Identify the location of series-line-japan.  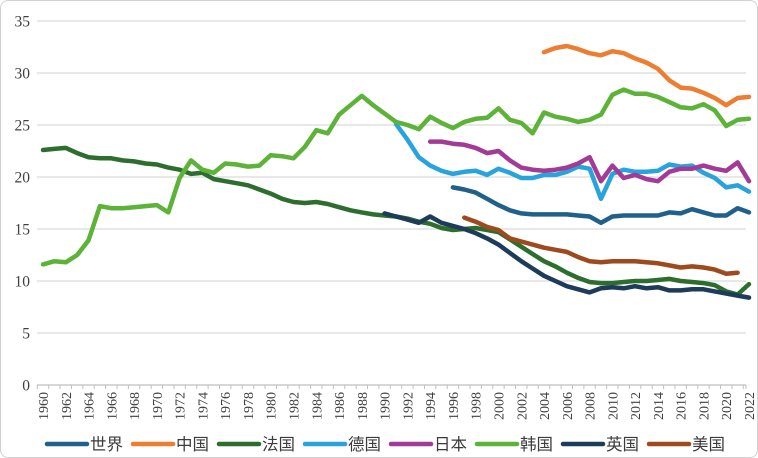
(589, 161).